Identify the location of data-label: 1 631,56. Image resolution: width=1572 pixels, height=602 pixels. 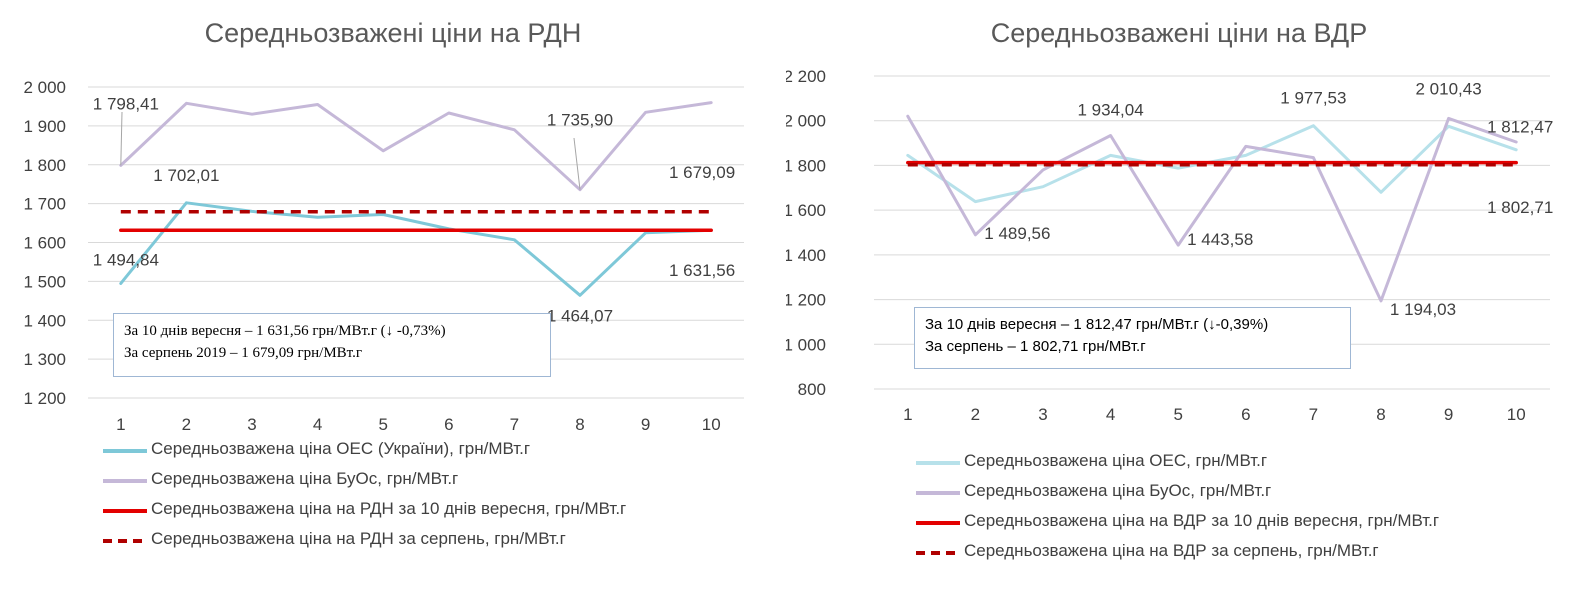
(702, 270).